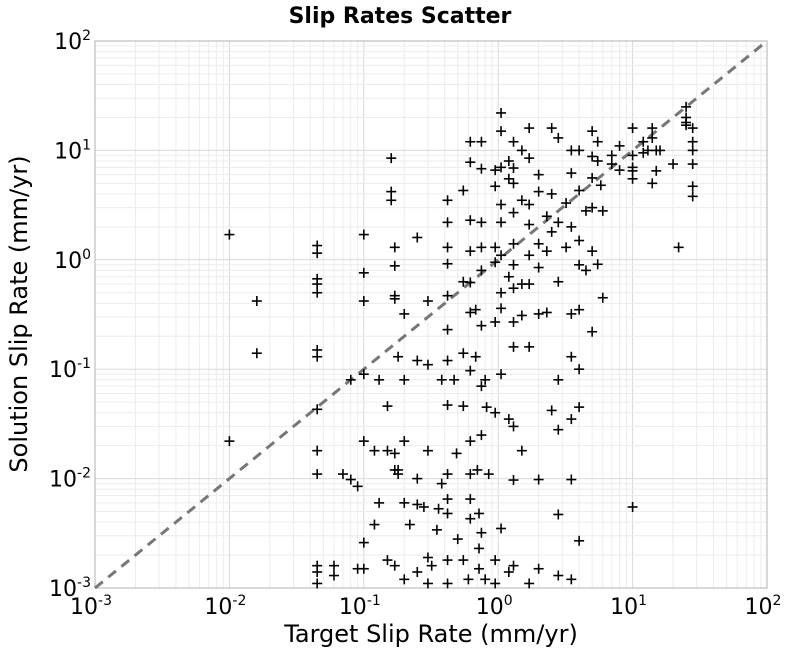  What do you see at coordinates (72, 41) in the screenshot?
I see `y-tick-label: 102` at bounding box center [72, 41].